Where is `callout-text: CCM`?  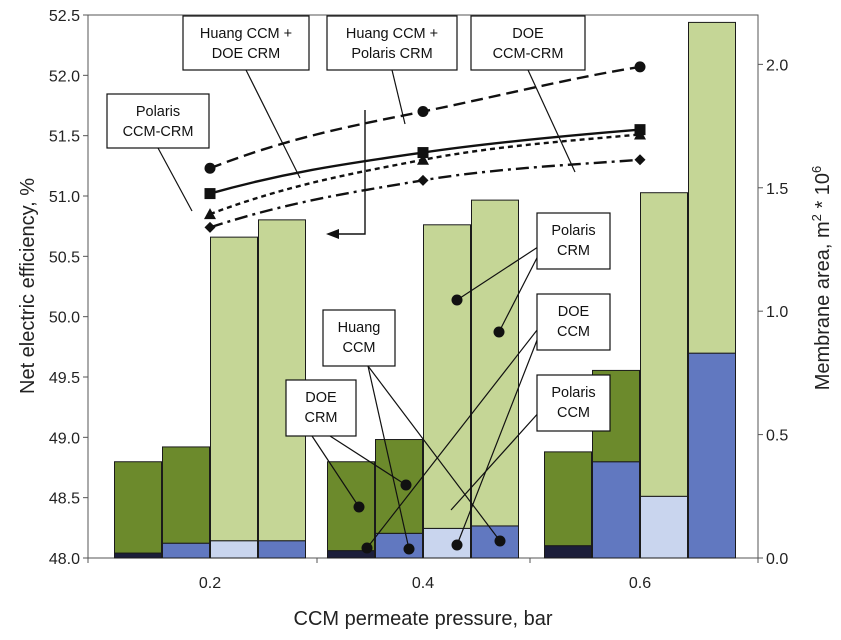
callout-text: CCM is located at coordinates (573, 332).